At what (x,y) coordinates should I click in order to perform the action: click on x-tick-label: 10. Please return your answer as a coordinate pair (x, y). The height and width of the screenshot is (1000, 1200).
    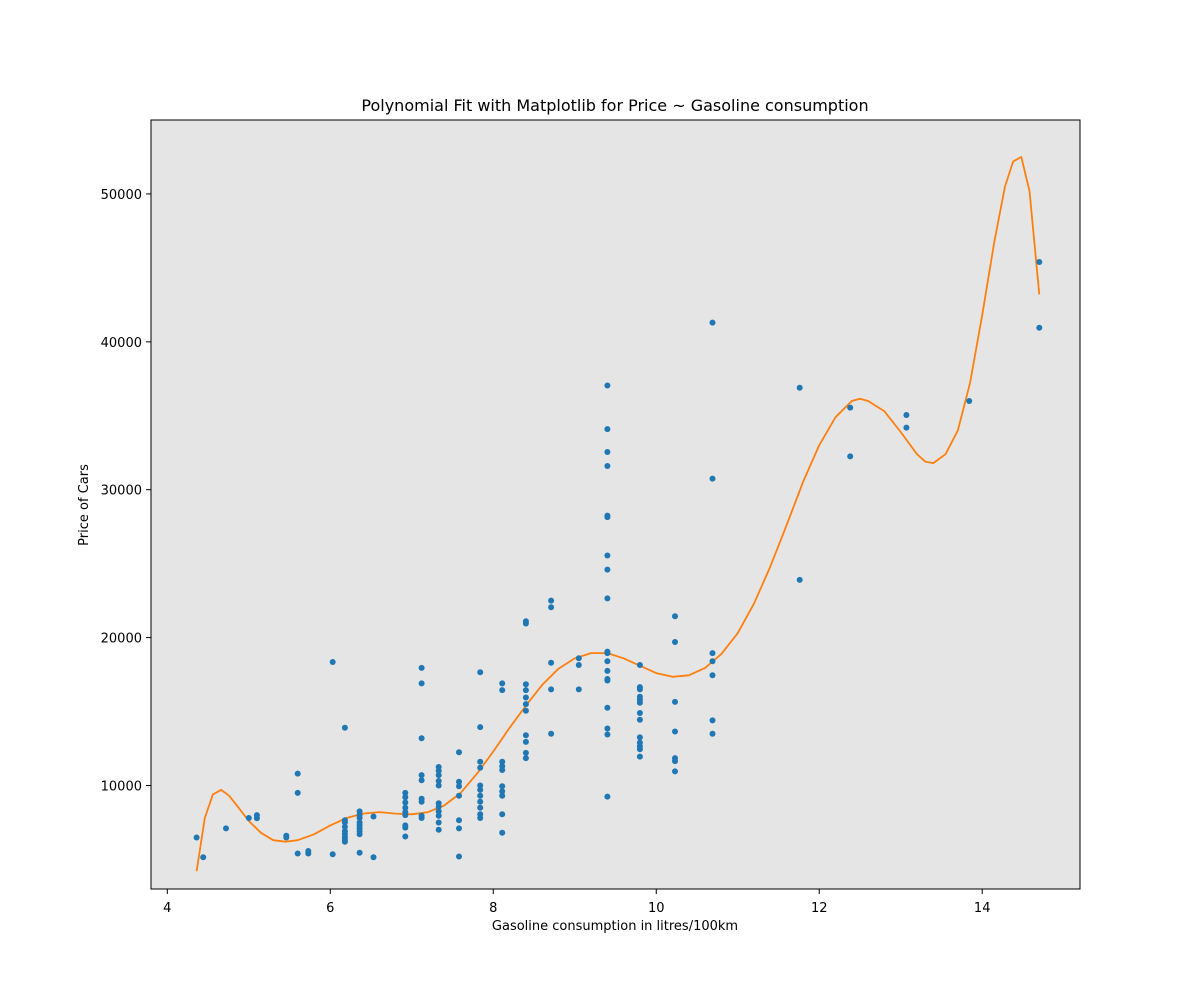
    Looking at the image, I should click on (656, 908).